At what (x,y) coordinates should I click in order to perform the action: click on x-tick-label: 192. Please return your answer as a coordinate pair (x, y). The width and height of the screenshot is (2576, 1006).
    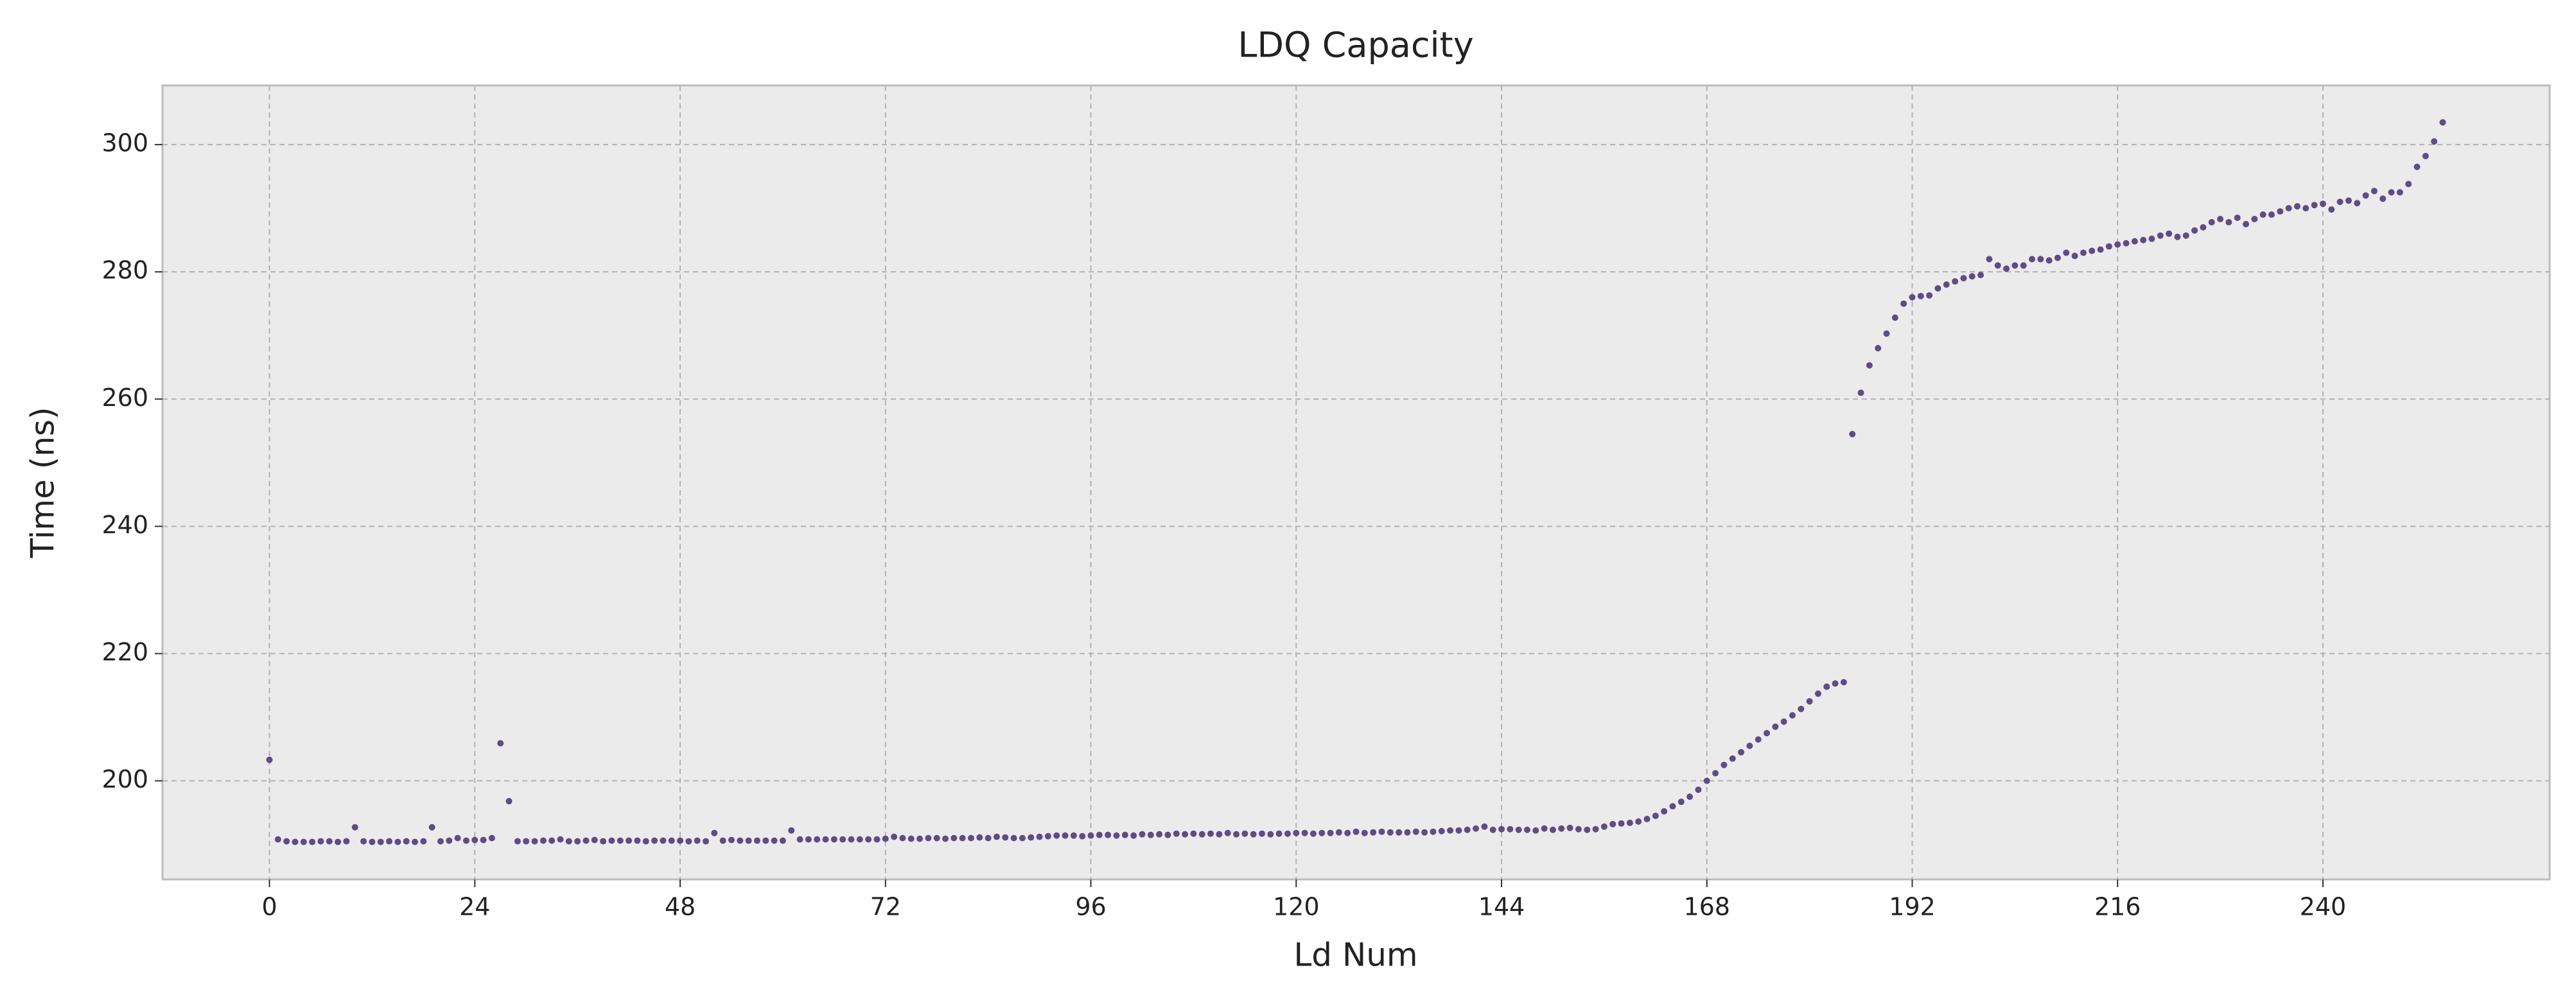
    Looking at the image, I should click on (1912, 907).